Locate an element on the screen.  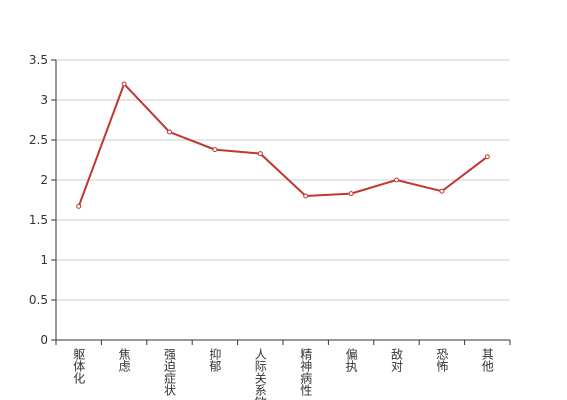
y-tick-label: 2.5 is located at coordinates (38, 140).